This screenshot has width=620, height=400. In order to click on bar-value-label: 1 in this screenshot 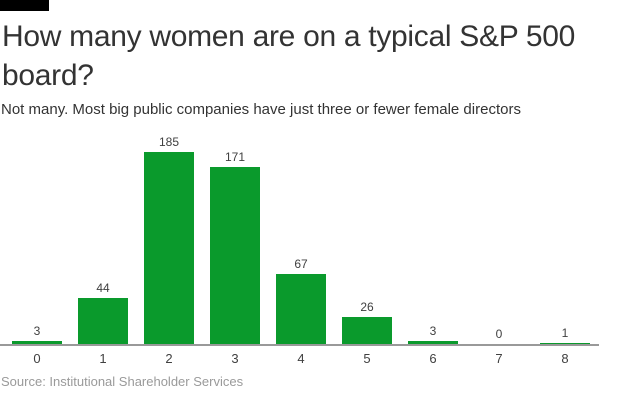, I will do `click(565, 333)`.